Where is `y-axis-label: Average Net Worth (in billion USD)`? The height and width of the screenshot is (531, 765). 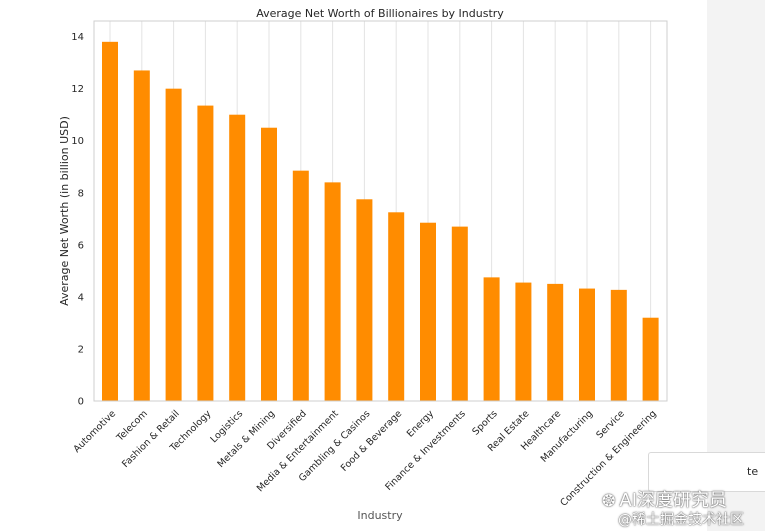 y-axis-label: Average Net Worth (in billion USD) is located at coordinates (64, 211).